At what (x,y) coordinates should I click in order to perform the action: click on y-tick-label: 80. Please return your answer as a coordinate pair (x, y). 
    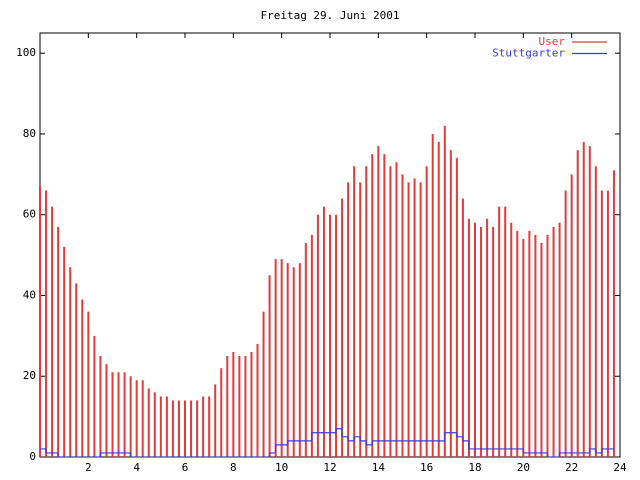
    Looking at the image, I should click on (29, 133).